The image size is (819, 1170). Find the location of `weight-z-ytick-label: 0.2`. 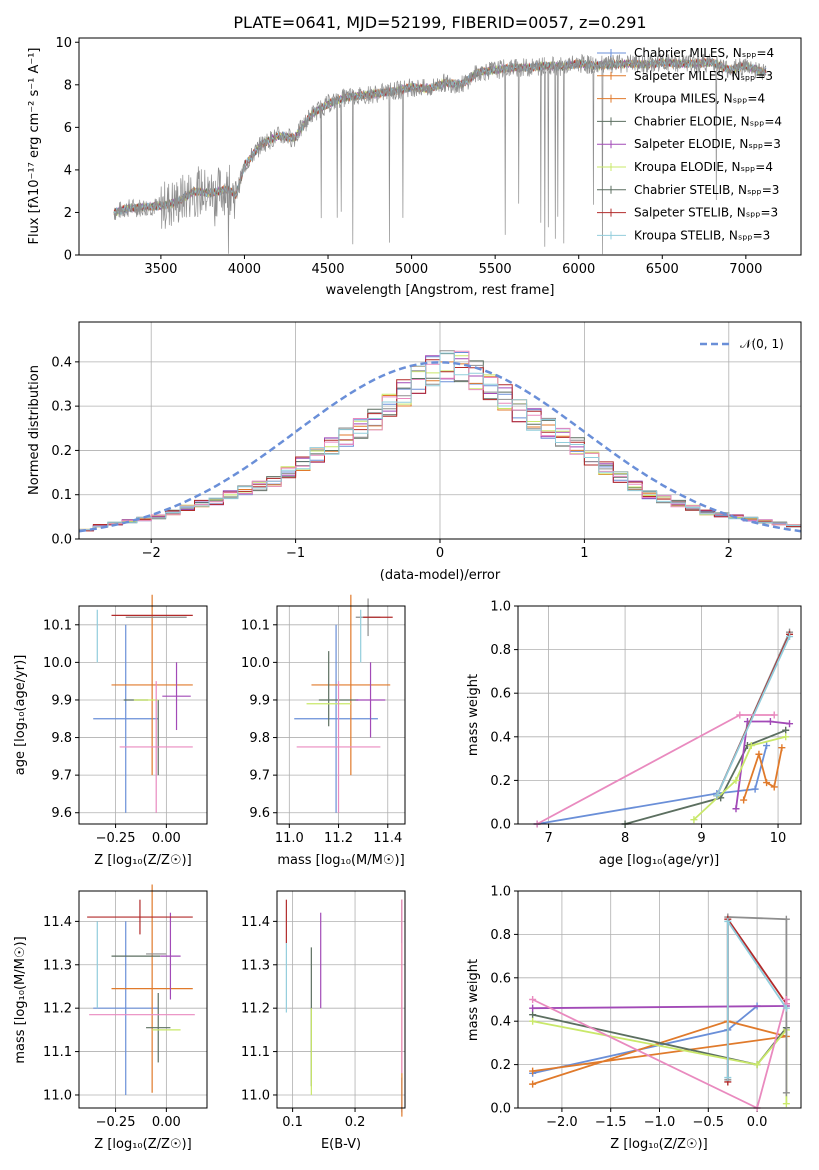

weight-z-ytick-label: 0.2 is located at coordinates (500, 1065).